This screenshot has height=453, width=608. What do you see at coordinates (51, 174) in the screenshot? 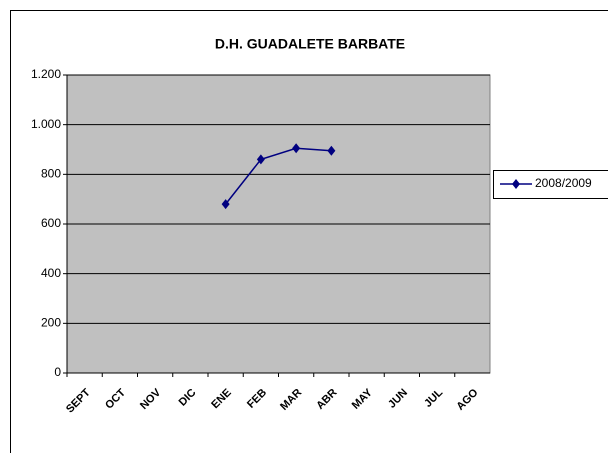
I see `y-tick-label: 800` at bounding box center [51, 174].